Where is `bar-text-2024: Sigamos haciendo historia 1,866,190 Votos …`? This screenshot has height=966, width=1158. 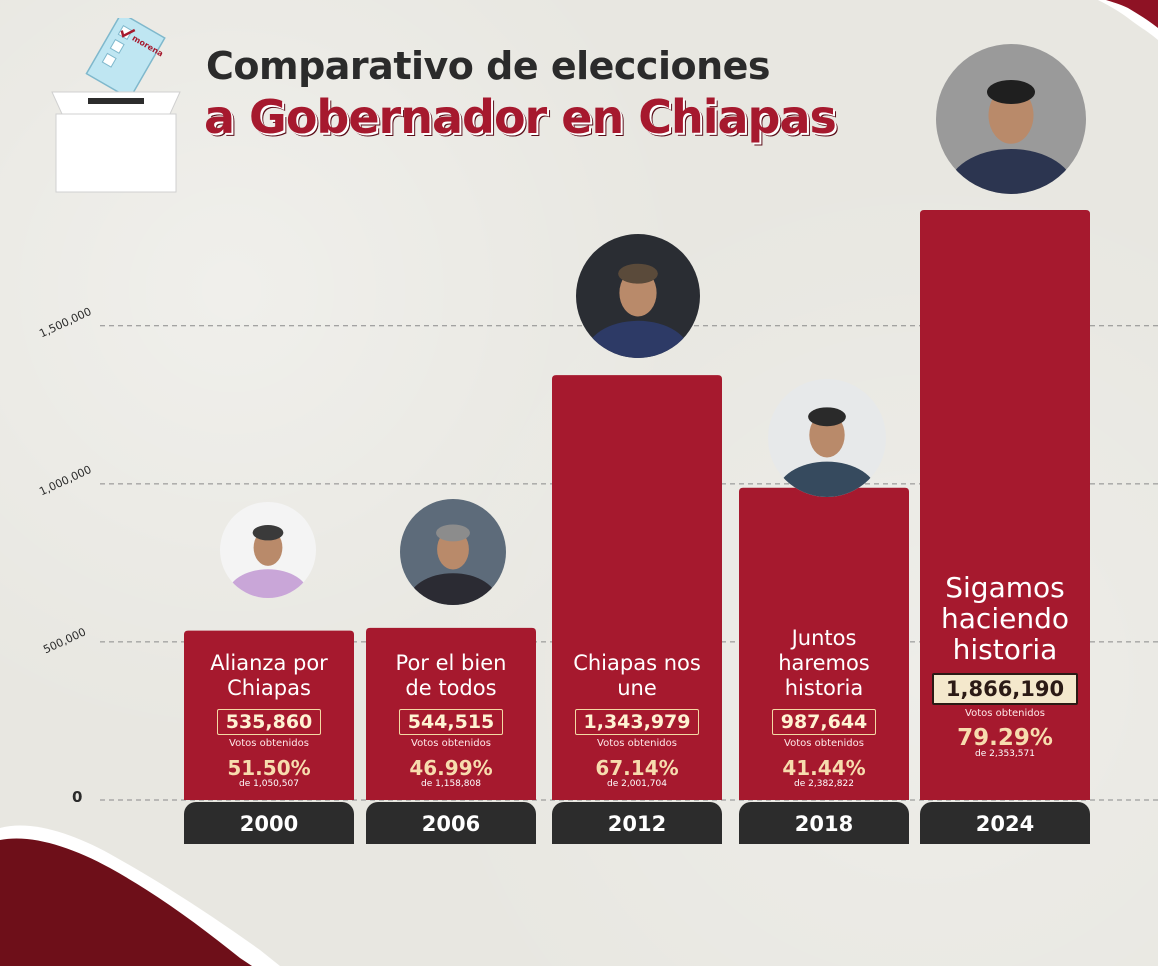
bar-text-2024: Sigamos haciendo historia 1,866,190 Votos … is located at coordinates (1005, 665).